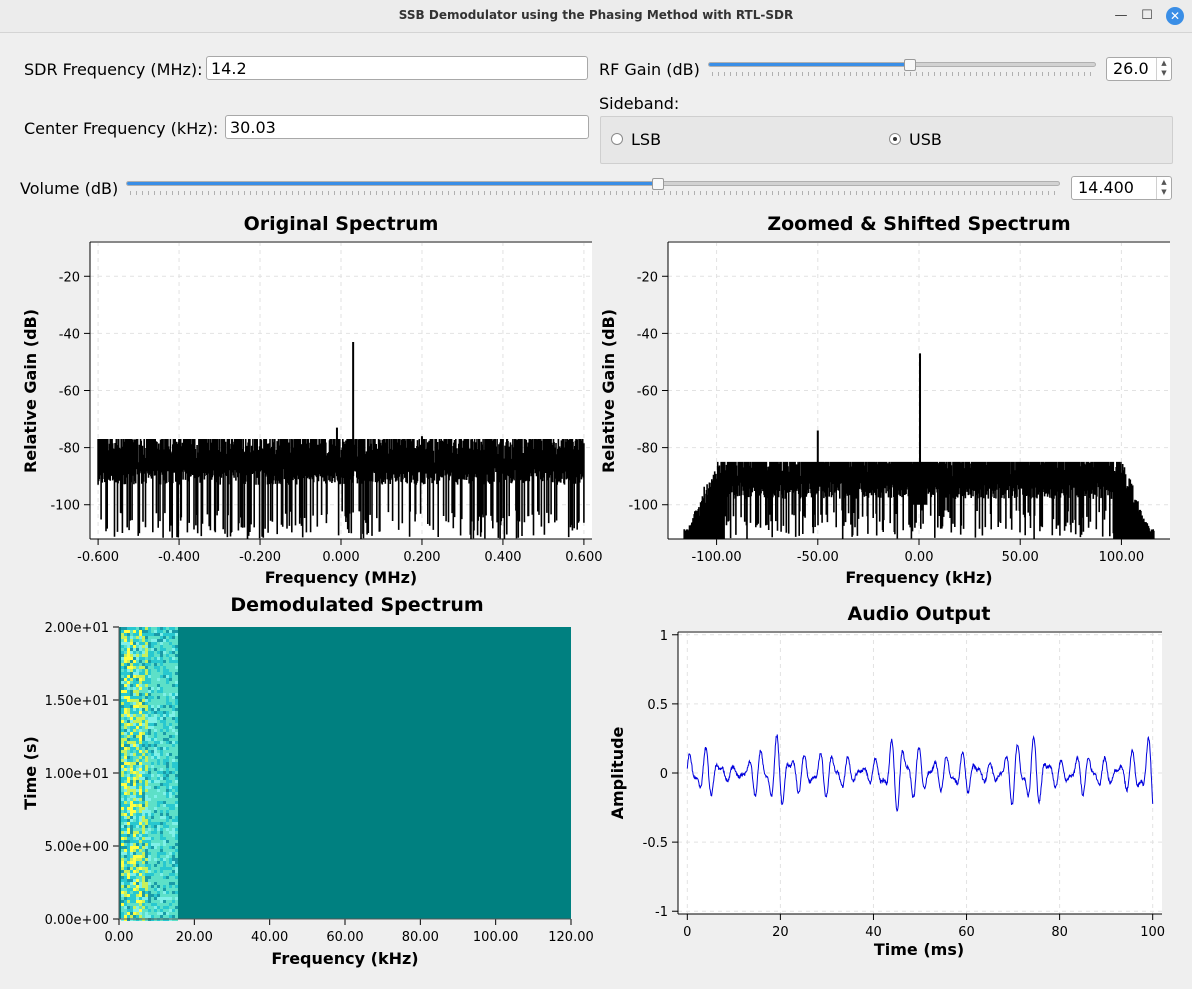 This screenshot has width=1192, height=989. I want to click on volume-slider-ticks, so click(593, 193).